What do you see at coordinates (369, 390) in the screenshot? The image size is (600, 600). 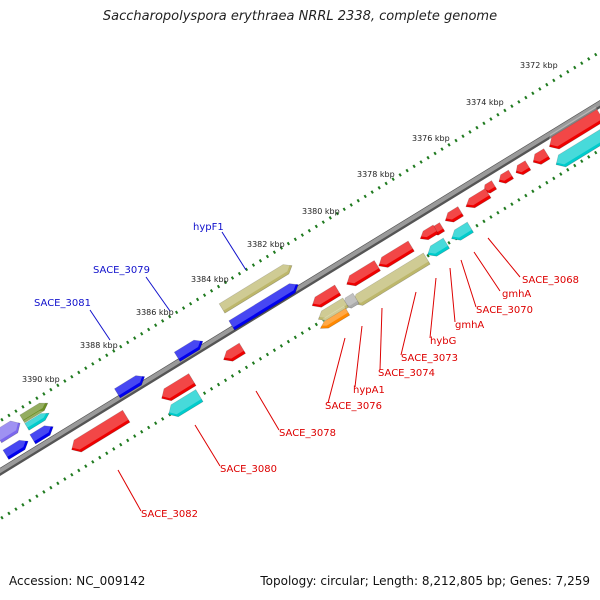 I see `gene-label-reverse: hypA1` at bounding box center [369, 390].